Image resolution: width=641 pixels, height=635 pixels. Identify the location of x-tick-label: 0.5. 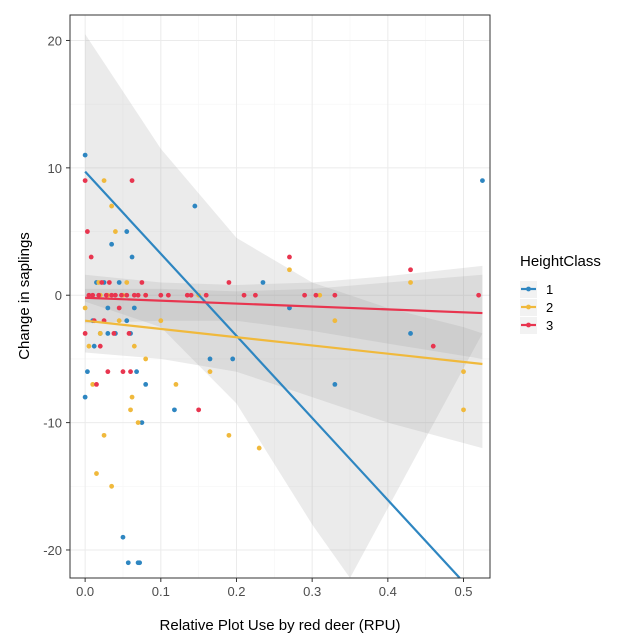
(463, 591).